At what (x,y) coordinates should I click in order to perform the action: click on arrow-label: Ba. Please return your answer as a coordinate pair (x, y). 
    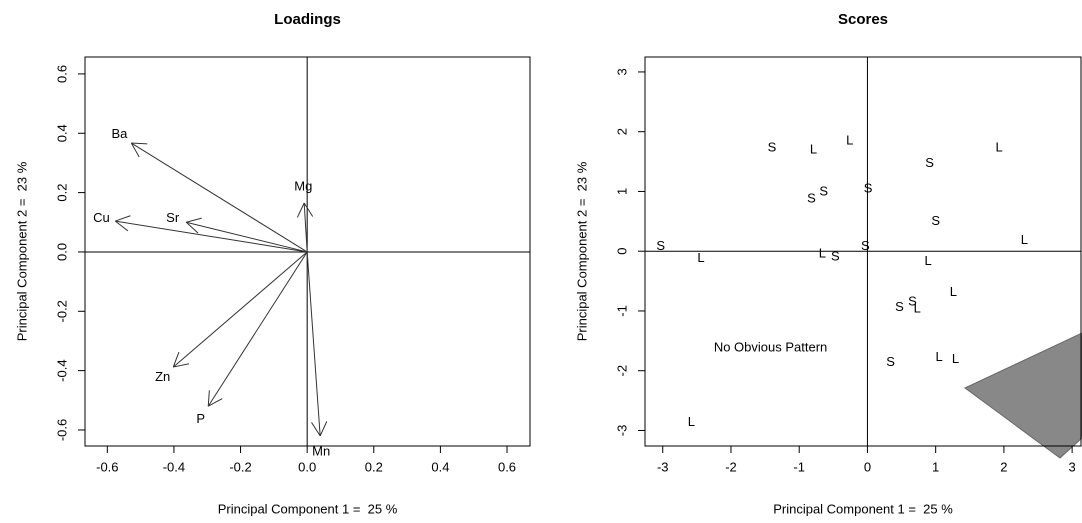
    Looking at the image, I should click on (119, 133).